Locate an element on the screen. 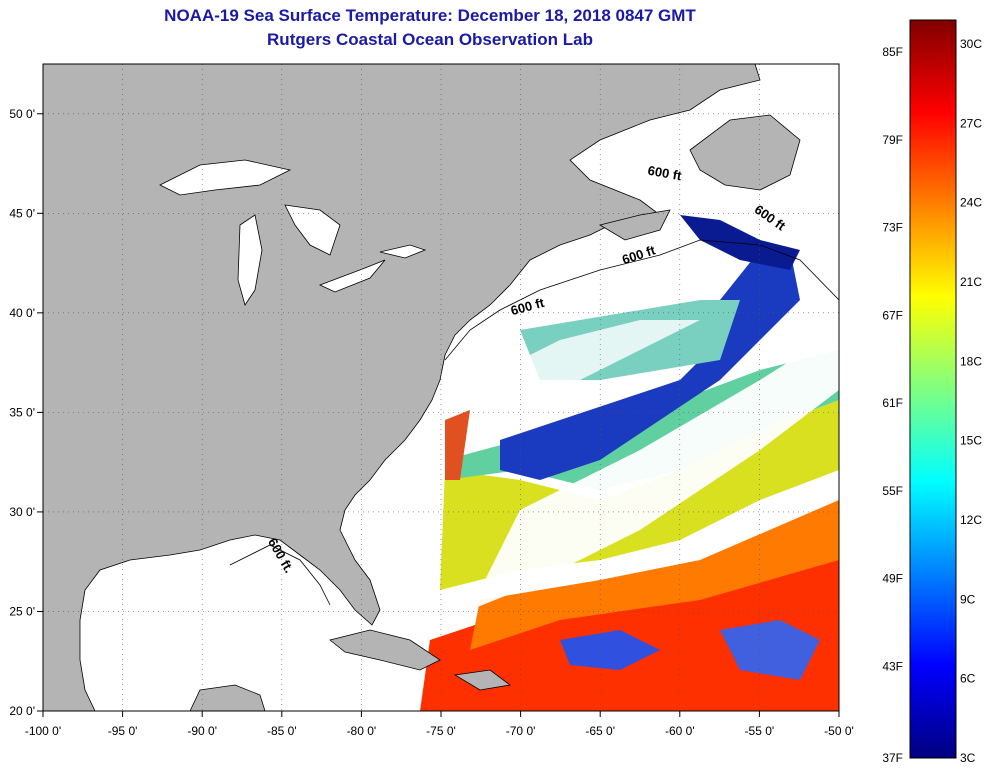 The width and height of the screenshot is (984, 770). colorbar-fahrenheit-labels: 85F 79F 73F 67F 61F 55F 49F 43F 37F is located at coordinates (892, 405).